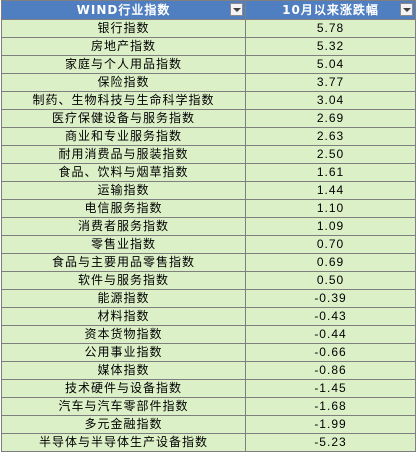  What do you see at coordinates (330, 316) in the screenshot?
I see `change-value-cell: -0.43` at bounding box center [330, 316].